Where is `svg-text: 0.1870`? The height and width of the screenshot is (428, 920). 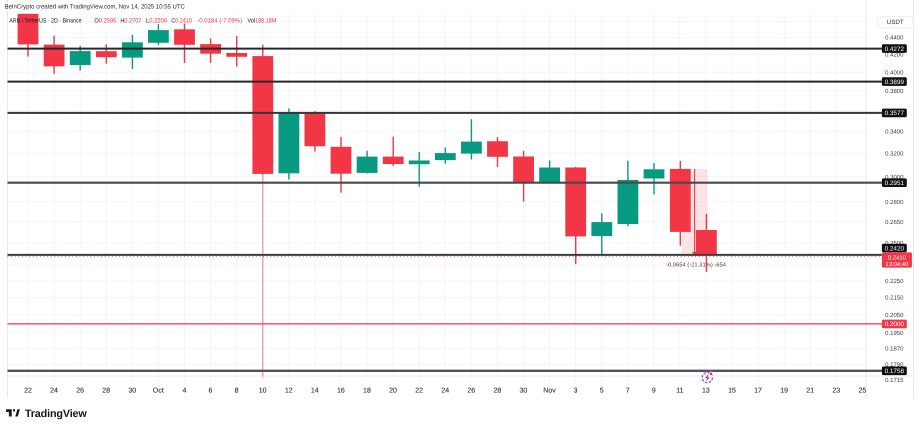 svg-text: 0.1870 is located at coordinates (894, 348).